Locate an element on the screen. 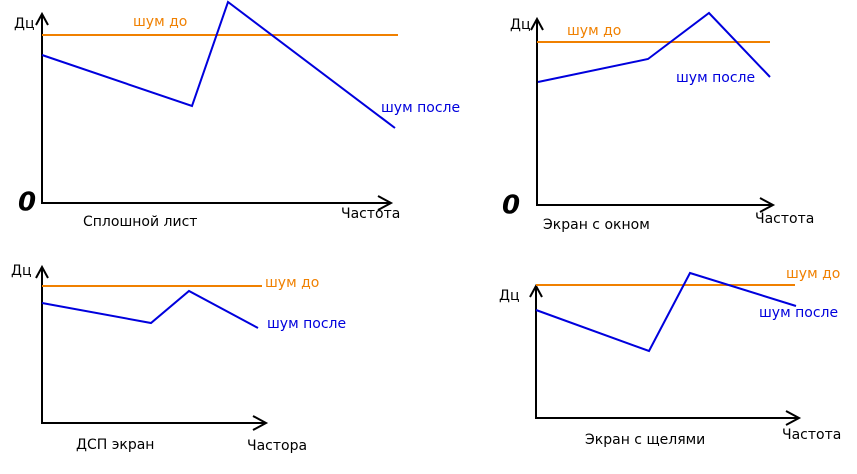 The width and height of the screenshot is (857, 474). caption: ДСП экран is located at coordinates (115, 445).